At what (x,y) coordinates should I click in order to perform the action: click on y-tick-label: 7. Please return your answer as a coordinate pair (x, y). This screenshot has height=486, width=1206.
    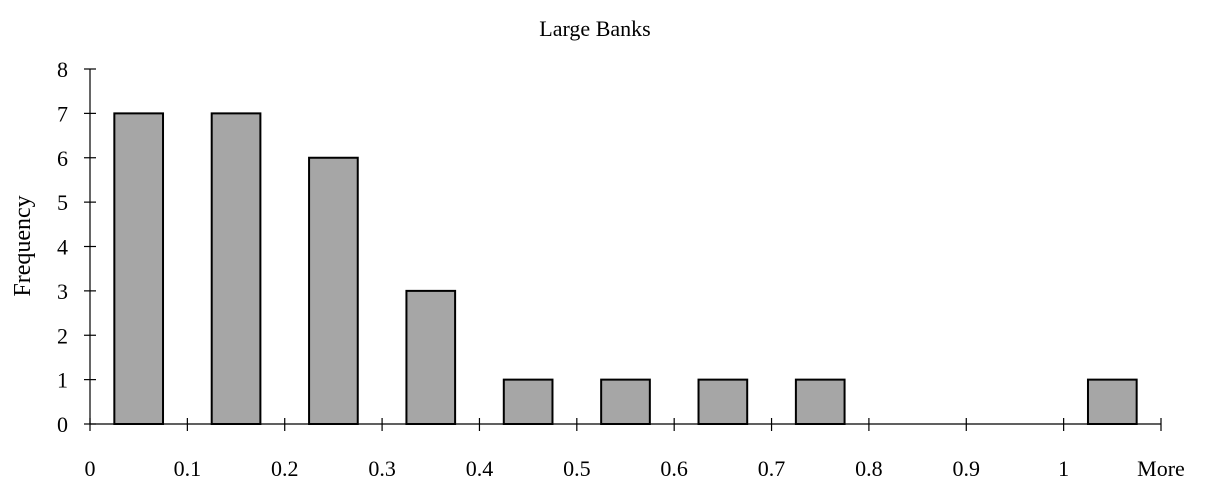
    Looking at the image, I should click on (62, 113).